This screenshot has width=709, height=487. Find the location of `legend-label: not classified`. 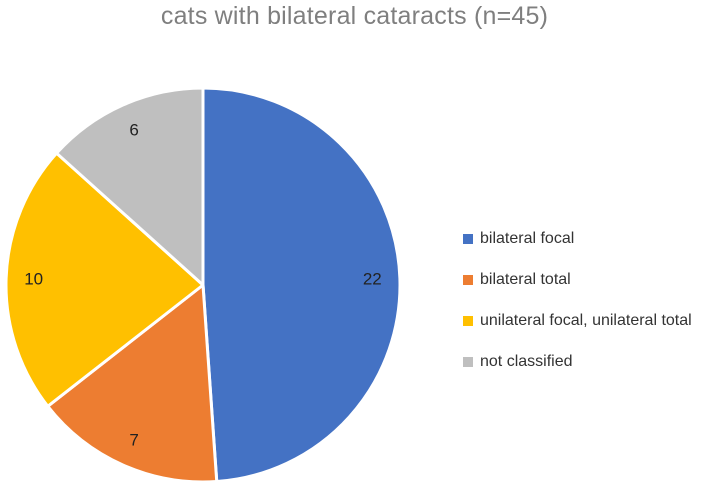

legend-label: not classified is located at coordinates (526, 361).